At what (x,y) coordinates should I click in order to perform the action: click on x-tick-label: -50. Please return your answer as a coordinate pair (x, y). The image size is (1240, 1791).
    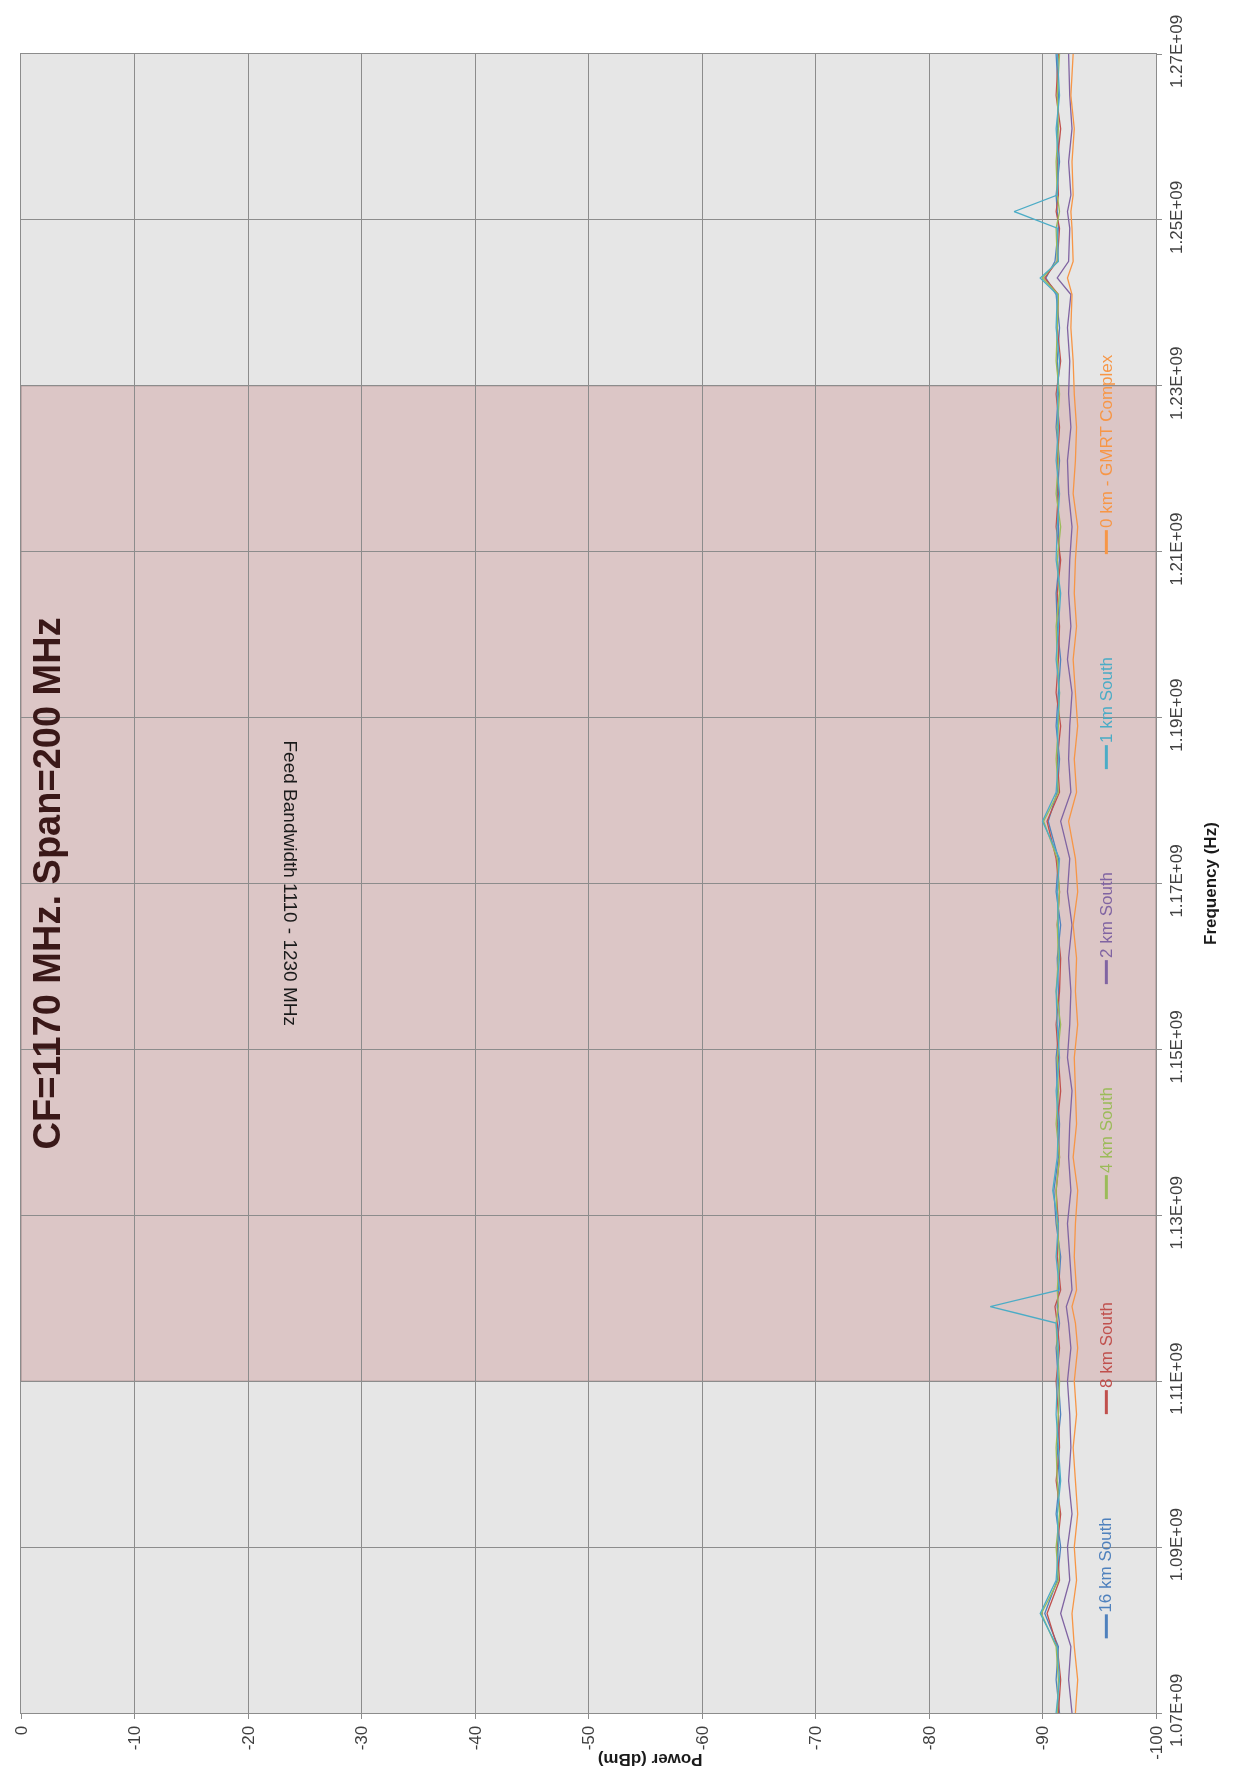
    Looking at the image, I should click on (589, 1738).